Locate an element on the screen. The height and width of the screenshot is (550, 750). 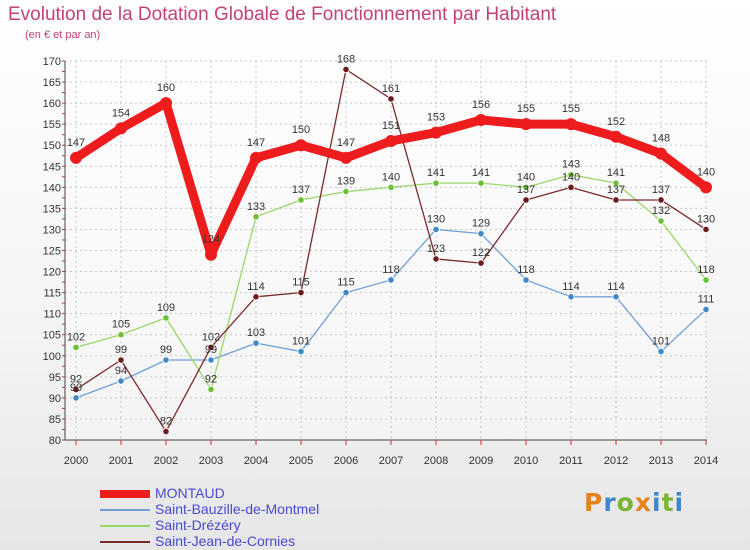
x-tick-label: 2005 is located at coordinates (301, 461).